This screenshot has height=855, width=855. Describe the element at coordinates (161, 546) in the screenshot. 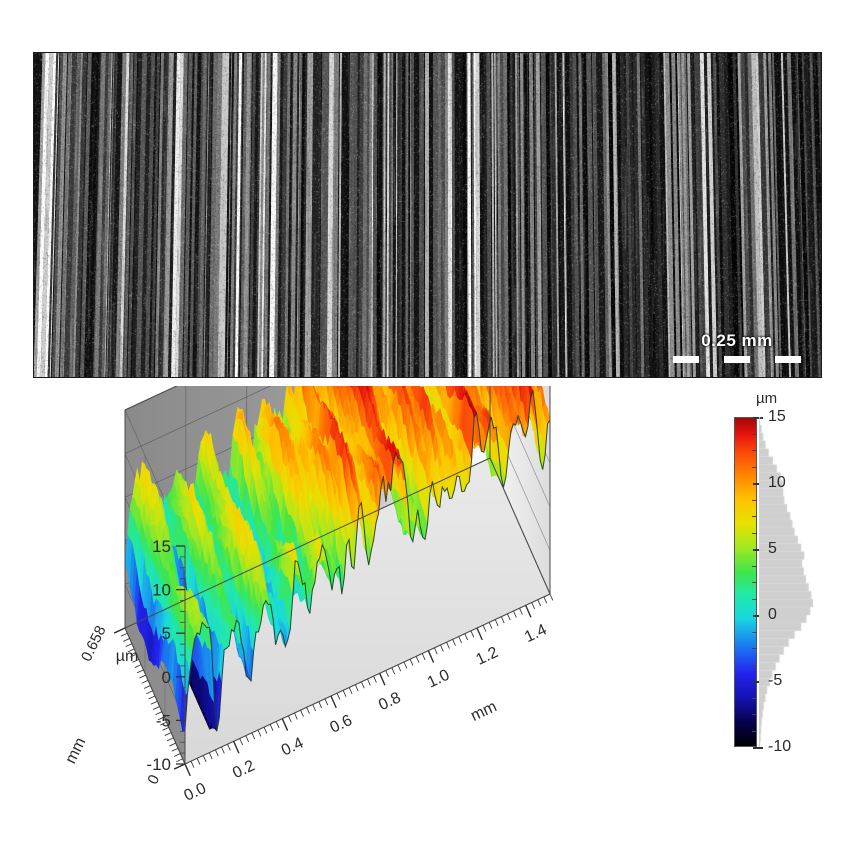

I see `z-tick-label: 15` at that location.